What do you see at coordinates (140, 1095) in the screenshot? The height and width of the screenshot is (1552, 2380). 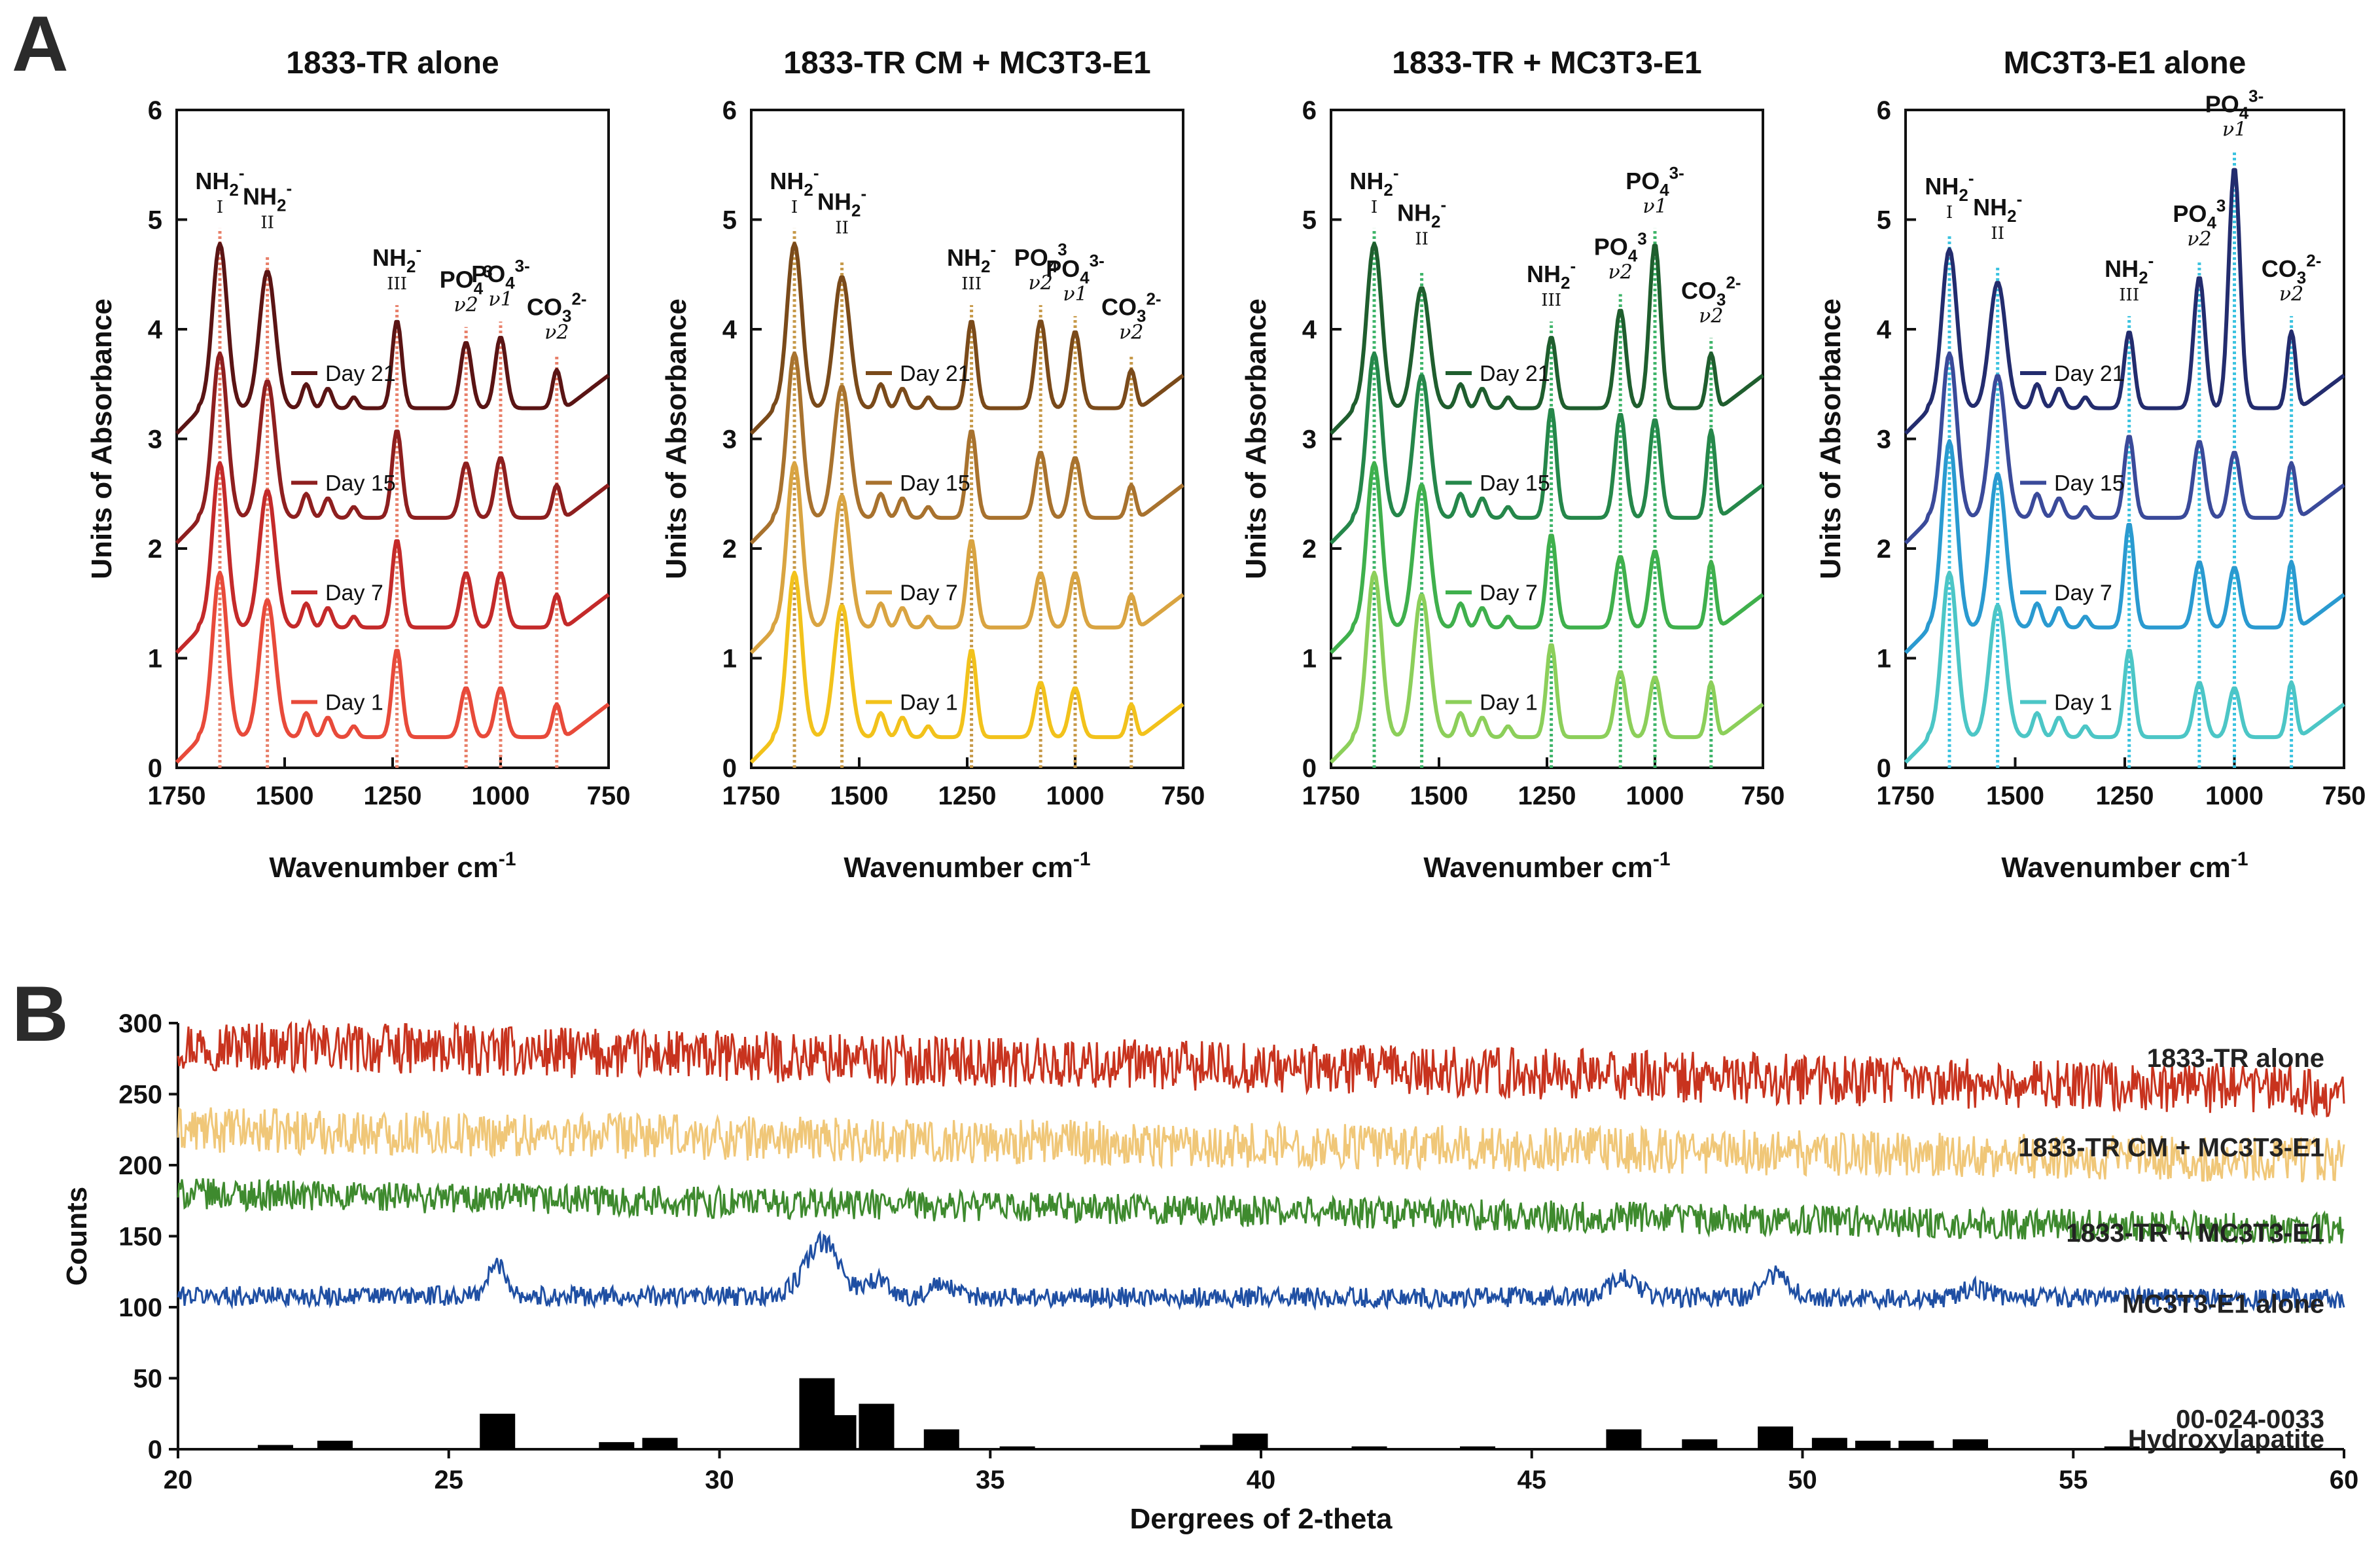 I see `y-tick-label: 250` at bounding box center [140, 1095].